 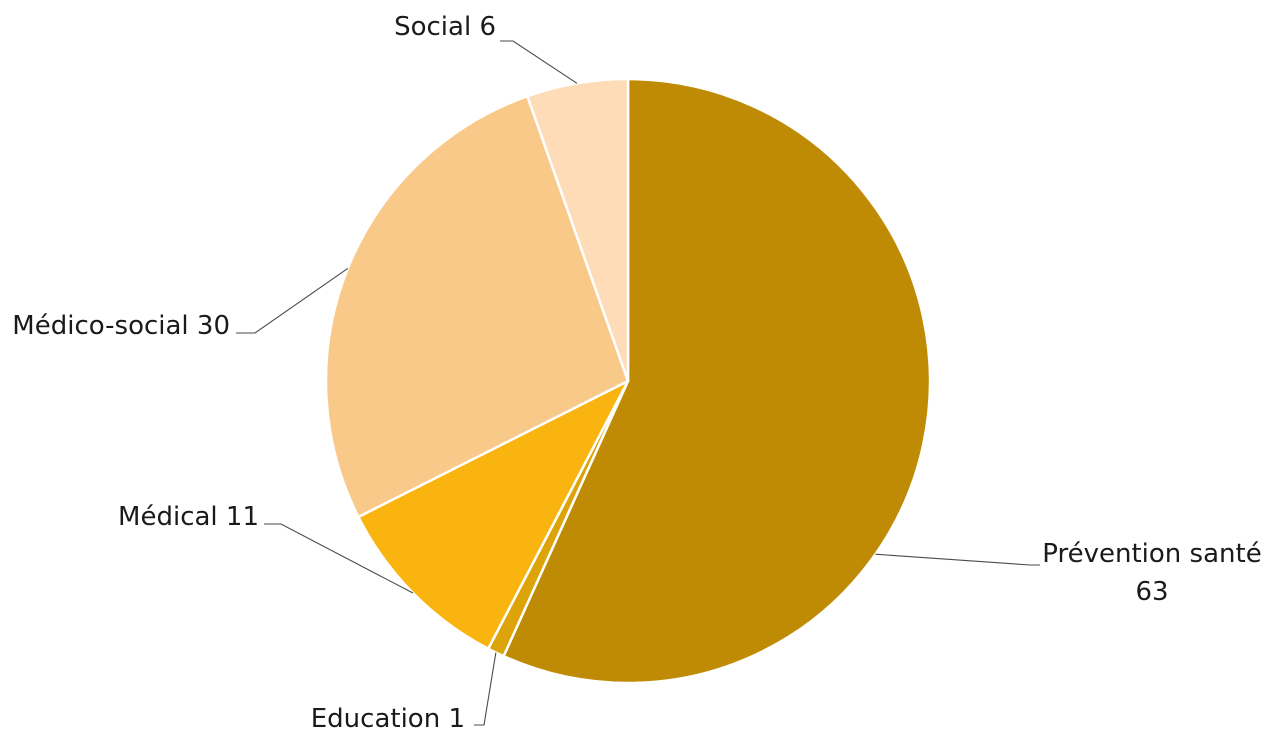 I want to click on slice-label-line: Médico-social 30, so click(x=121, y=326).